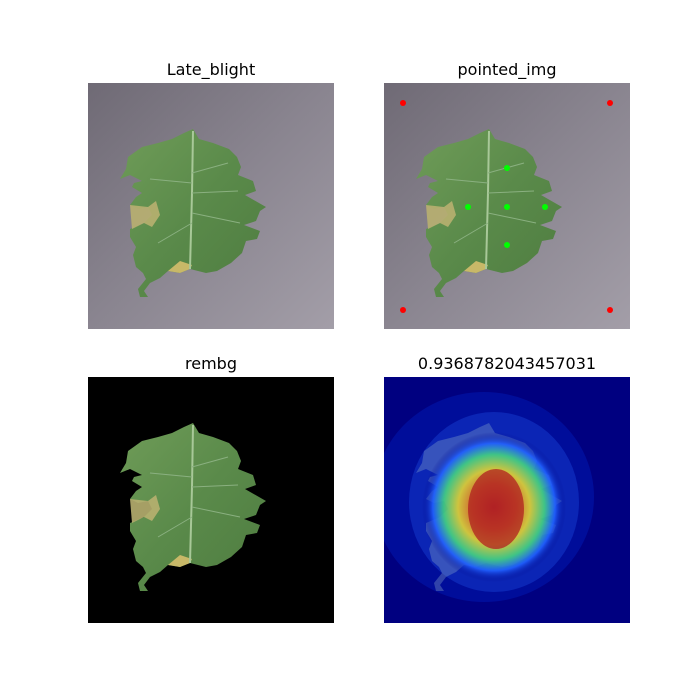 The height and width of the screenshot is (700, 700). What do you see at coordinates (211, 69) in the screenshot?
I see `panel-title-original: Late_blight` at bounding box center [211, 69].